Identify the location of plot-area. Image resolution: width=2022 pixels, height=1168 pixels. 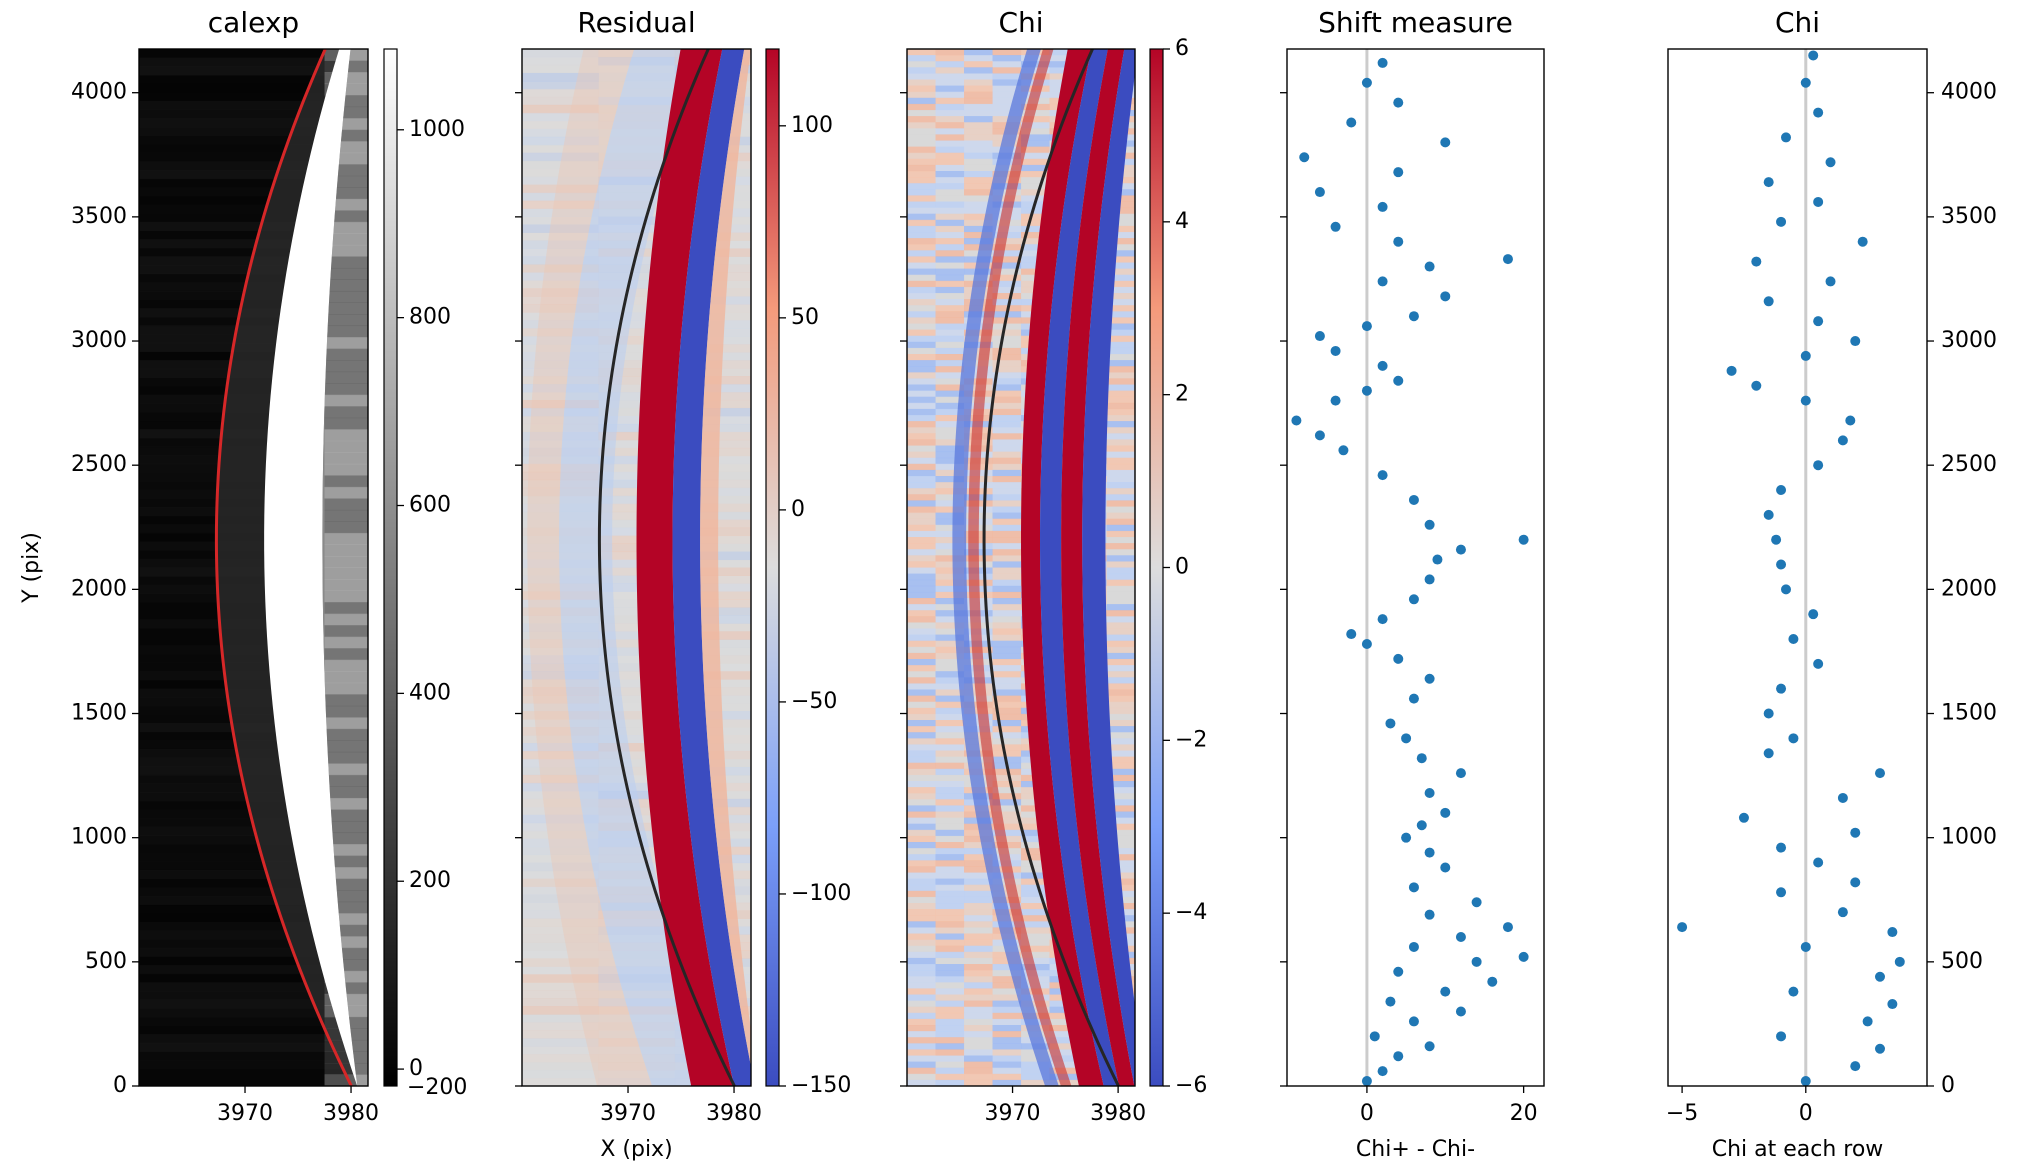
(636, 567).